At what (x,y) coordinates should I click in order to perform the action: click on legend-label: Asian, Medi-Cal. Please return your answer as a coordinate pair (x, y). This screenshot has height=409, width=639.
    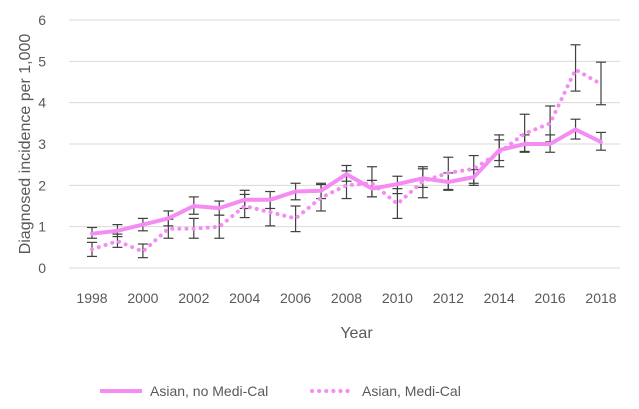
    Looking at the image, I should click on (411, 391).